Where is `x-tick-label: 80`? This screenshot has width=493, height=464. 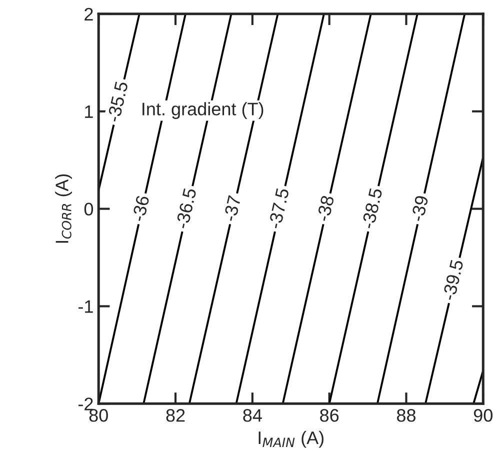 x-tick-label: 80 is located at coordinates (98, 415).